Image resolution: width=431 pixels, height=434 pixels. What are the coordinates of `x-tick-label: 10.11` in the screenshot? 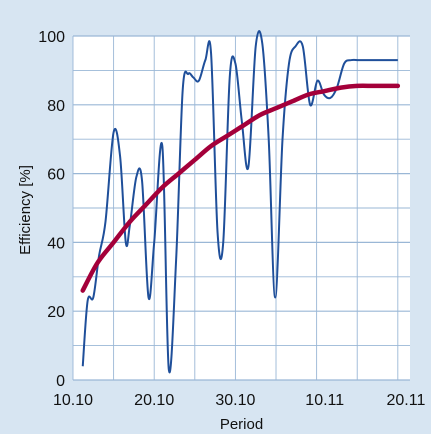 It's located at (324, 400).